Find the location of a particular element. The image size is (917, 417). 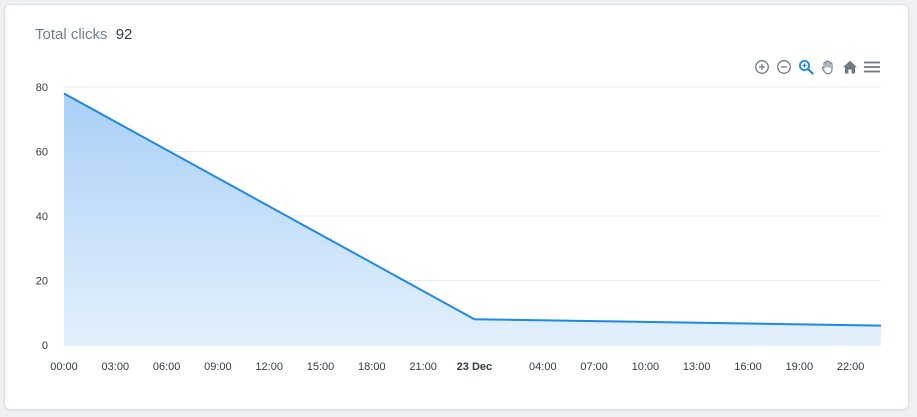

x-tick-label: 19:00 is located at coordinates (800, 367).